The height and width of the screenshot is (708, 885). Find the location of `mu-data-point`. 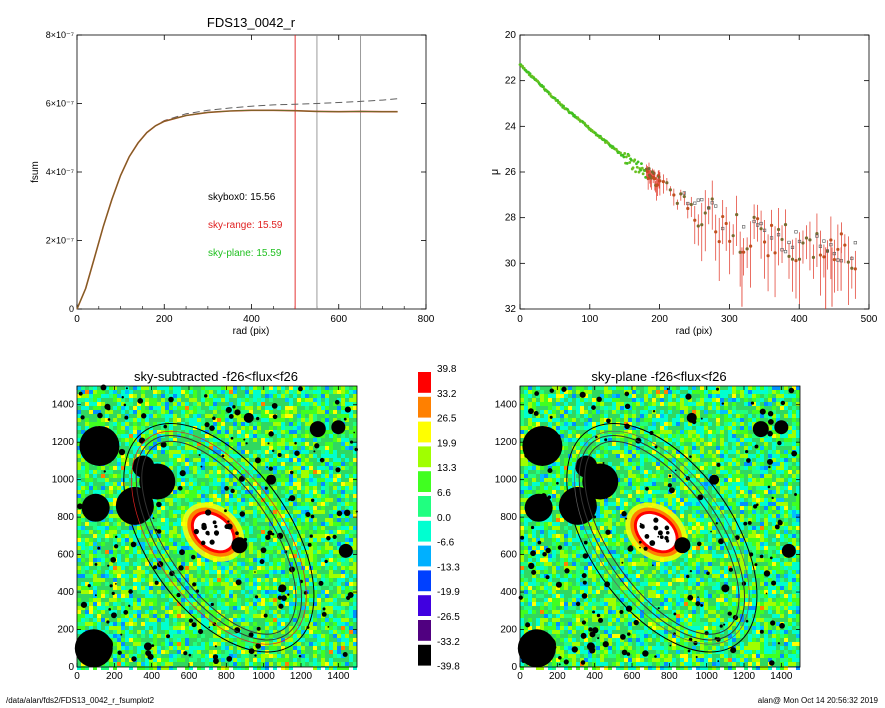

mu-data-point is located at coordinates (771, 225).